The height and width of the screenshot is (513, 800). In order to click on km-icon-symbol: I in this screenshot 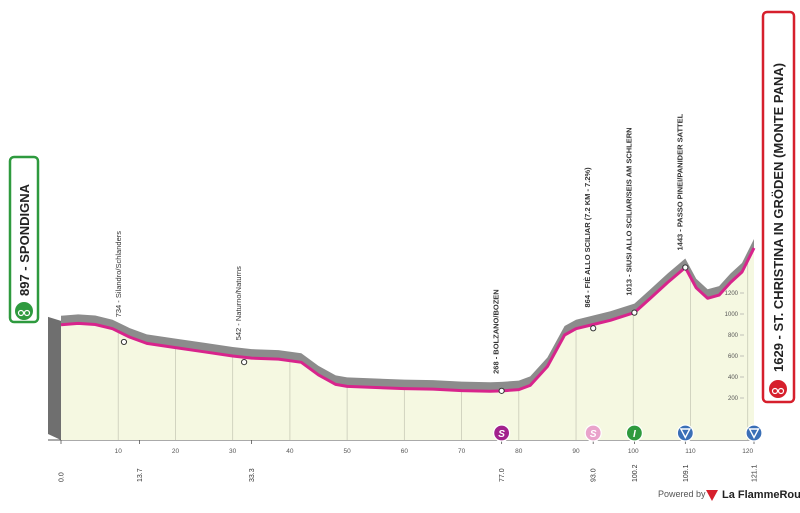, I will do `click(634, 434)`.